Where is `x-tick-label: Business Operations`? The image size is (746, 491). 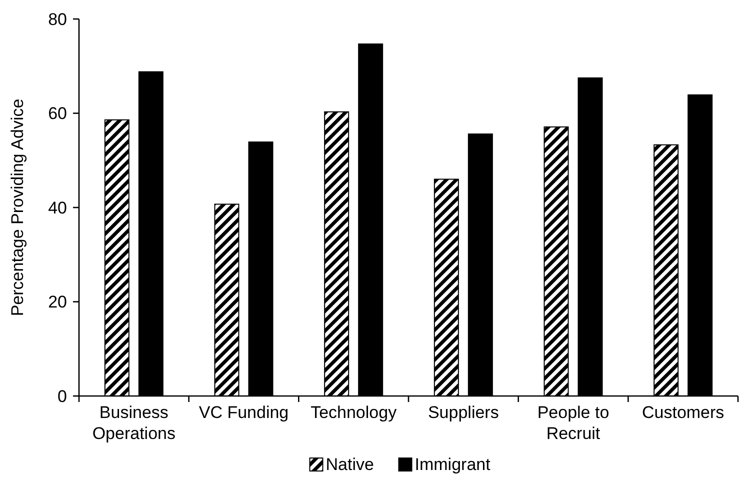 x-tick-label: Business Operations is located at coordinates (134, 423).